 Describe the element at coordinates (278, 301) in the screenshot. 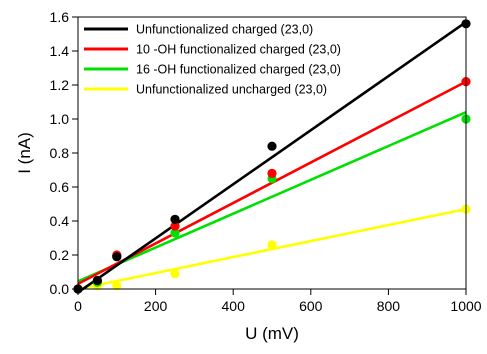

I see `x-axis: 0 200 400 600 800 1000` at that location.